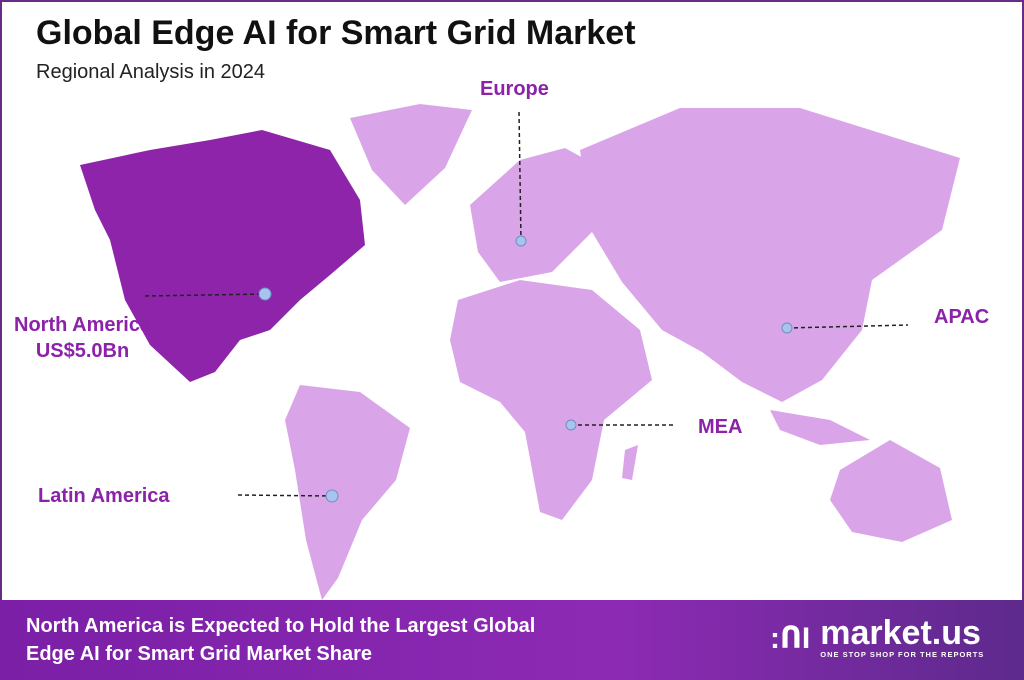  I want to click on africa, so click(551, 400).